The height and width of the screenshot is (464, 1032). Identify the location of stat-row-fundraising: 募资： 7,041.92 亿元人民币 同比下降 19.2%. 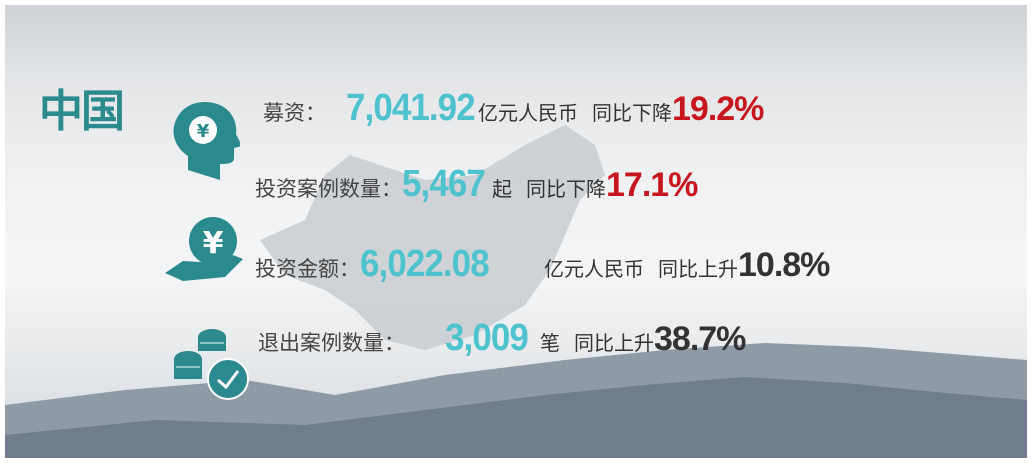
(513, 108).